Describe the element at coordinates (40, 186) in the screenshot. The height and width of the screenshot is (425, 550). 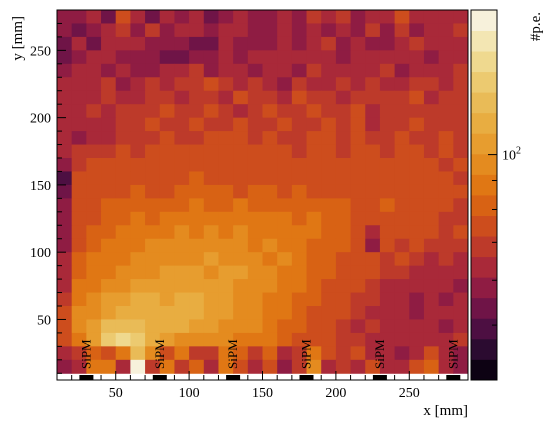
I see `y-tick-label: 150` at that location.